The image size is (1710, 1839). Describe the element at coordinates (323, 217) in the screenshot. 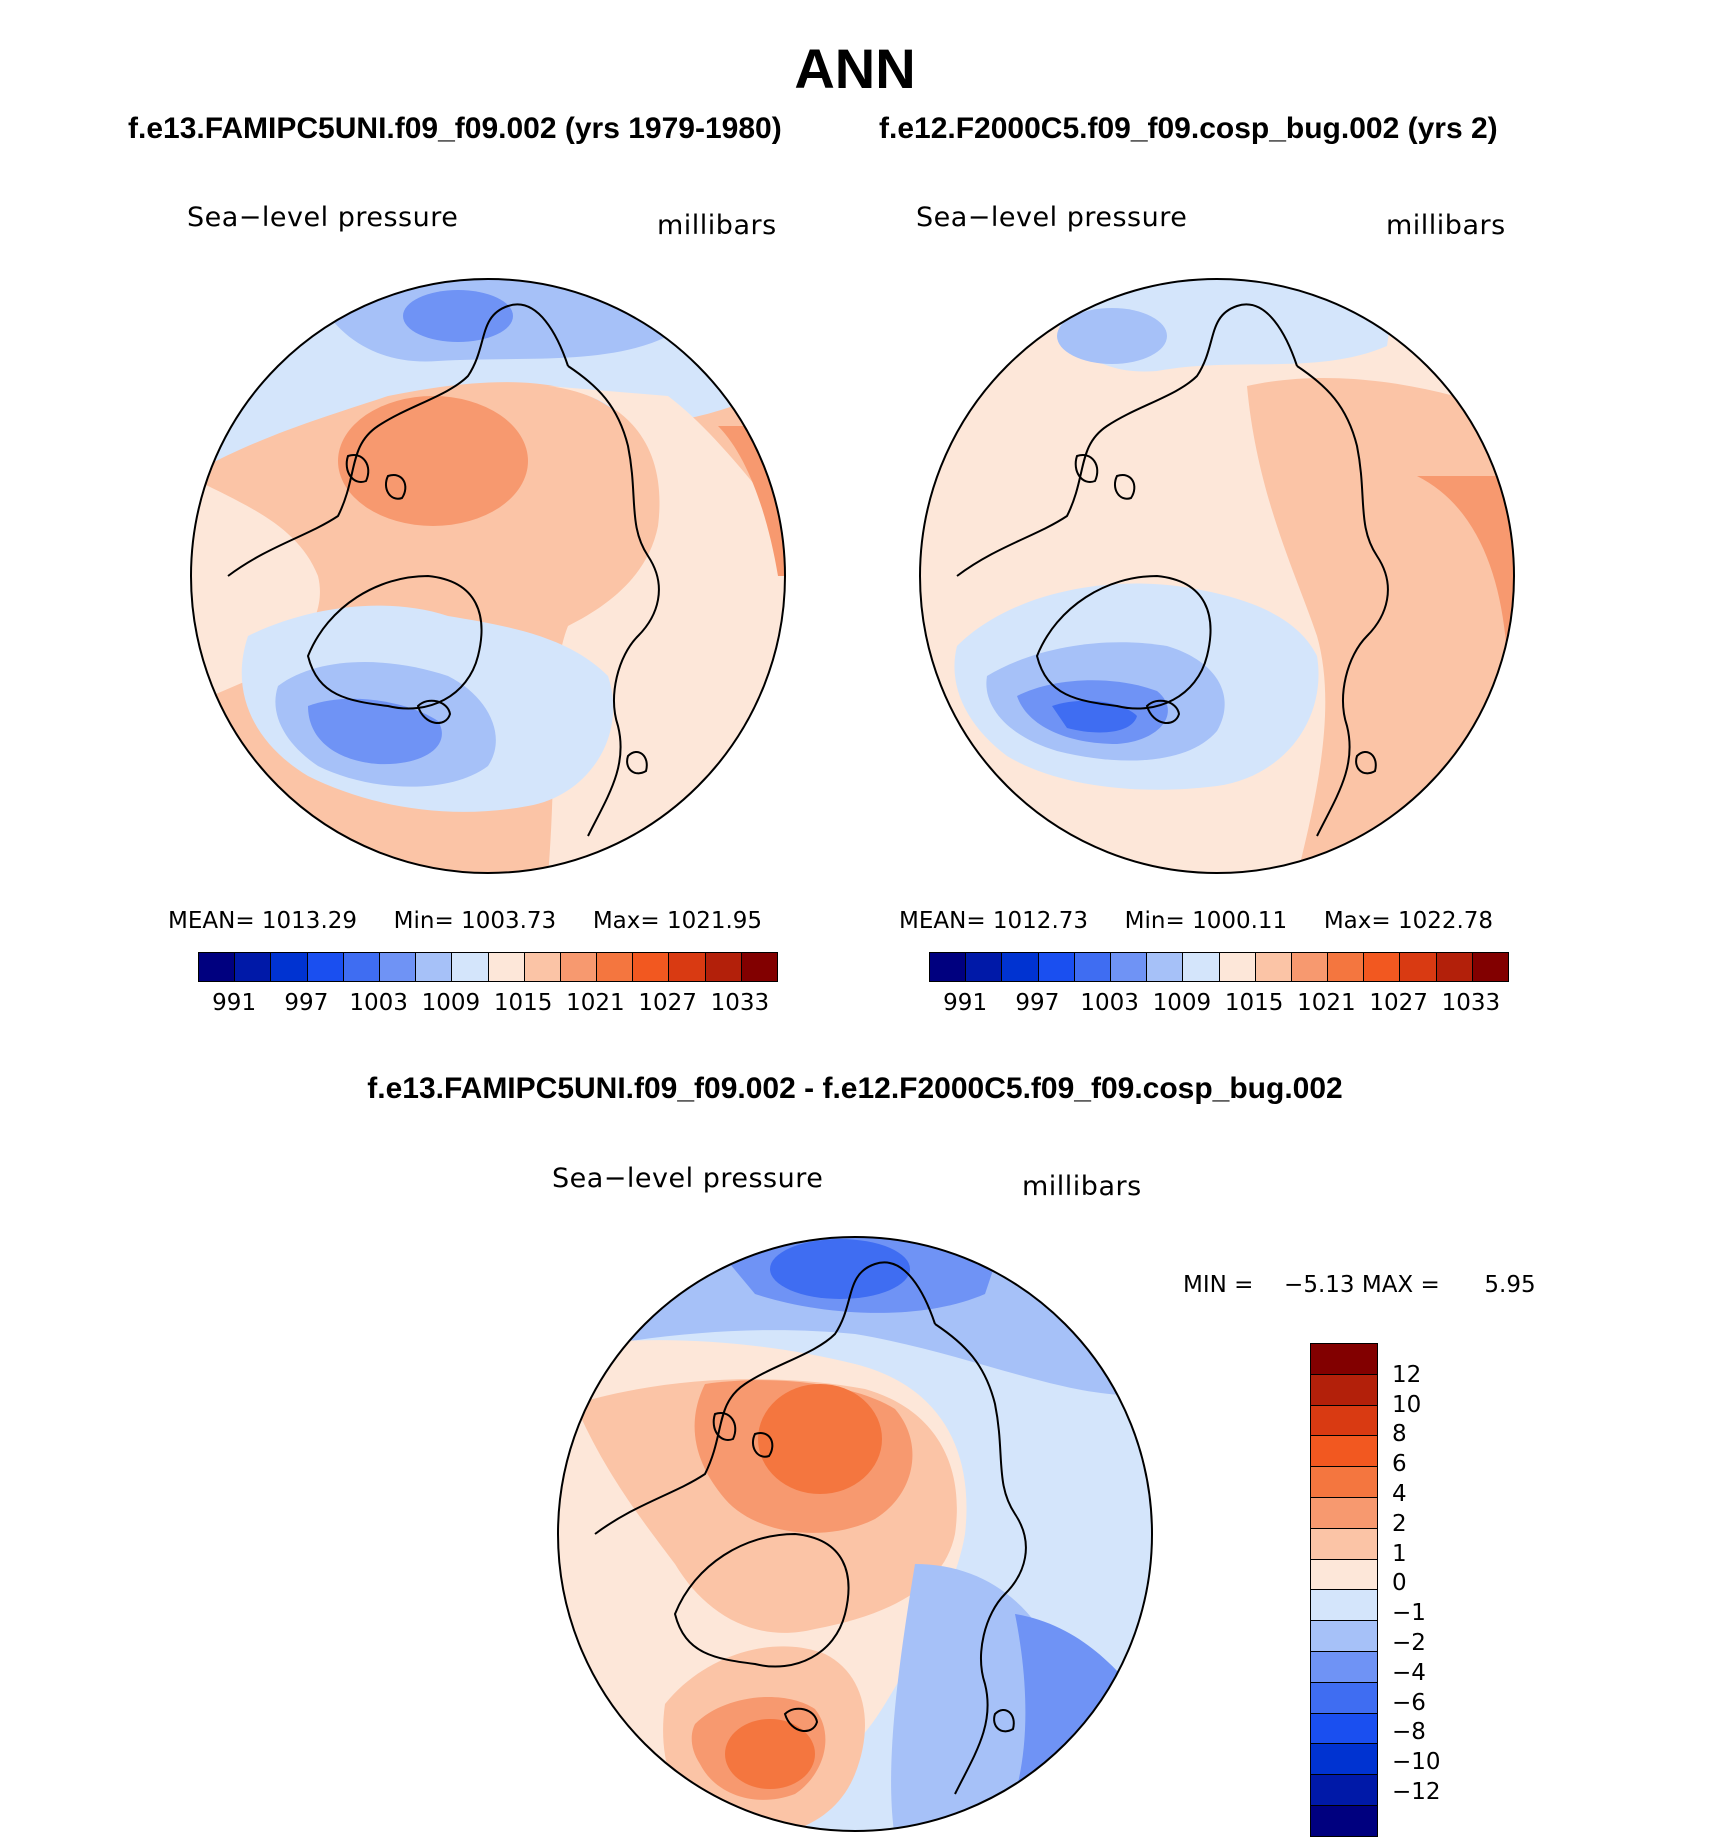

I see `panel1-variable: Sea−level pressure` at that location.